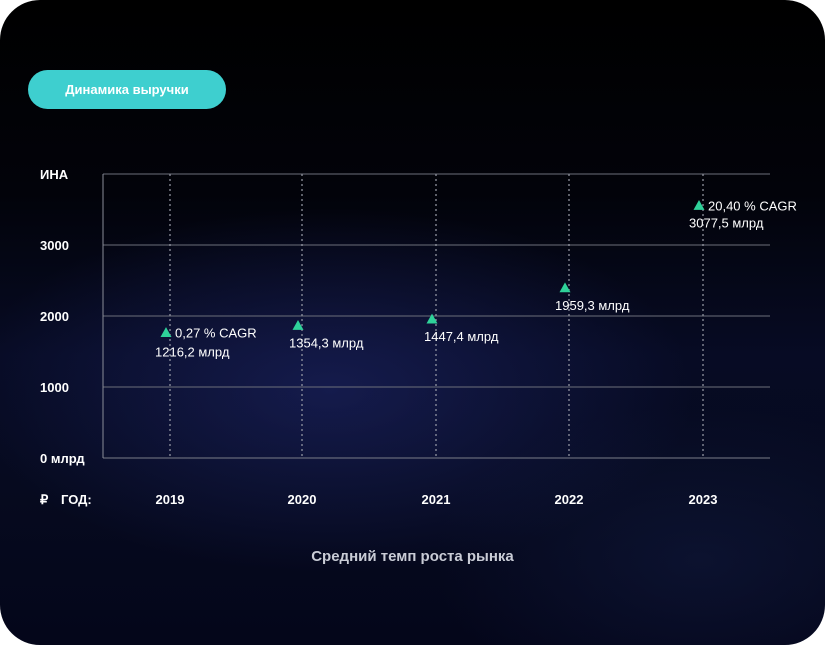 This screenshot has width=825, height=645. I want to click on data-point-label: 1354,3 млрд, so click(326, 343).